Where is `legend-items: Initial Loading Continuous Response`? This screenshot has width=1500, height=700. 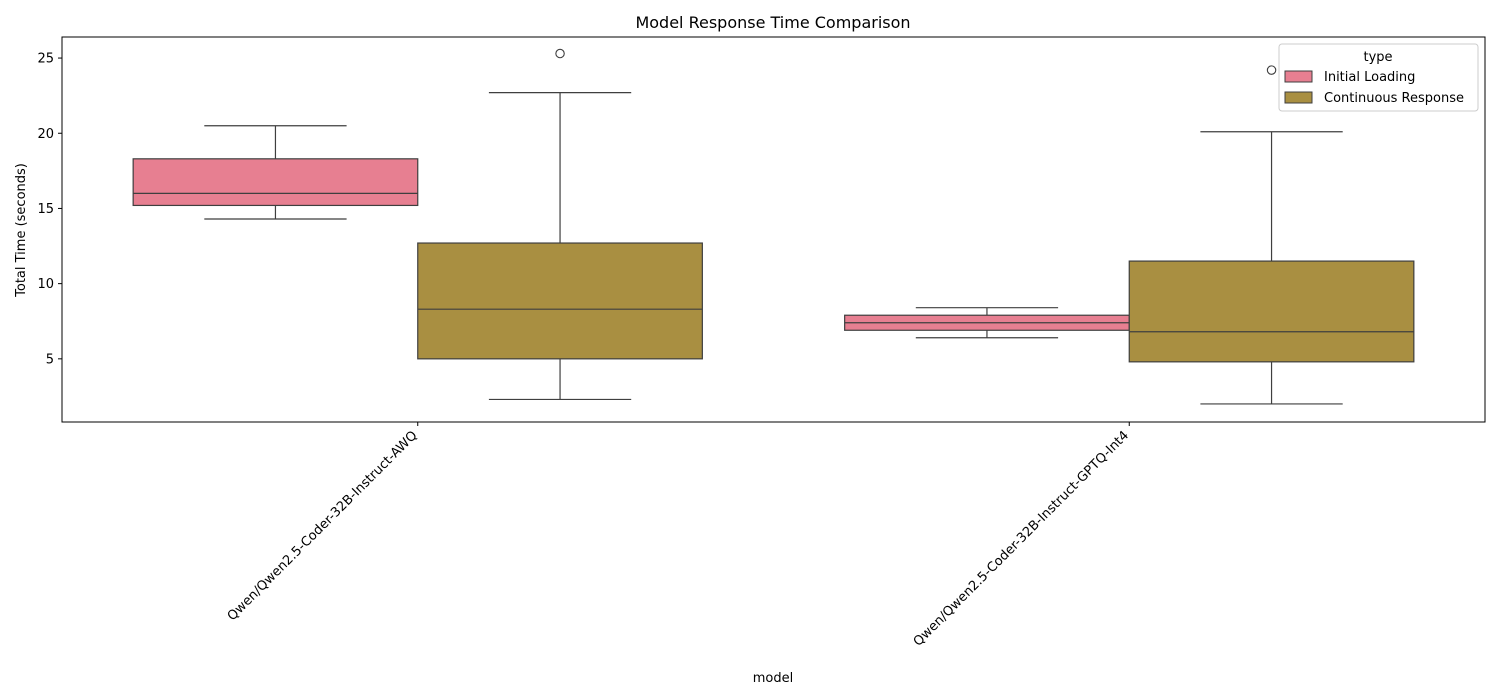 legend-items: Initial Loading Continuous Response is located at coordinates (1374, 88).